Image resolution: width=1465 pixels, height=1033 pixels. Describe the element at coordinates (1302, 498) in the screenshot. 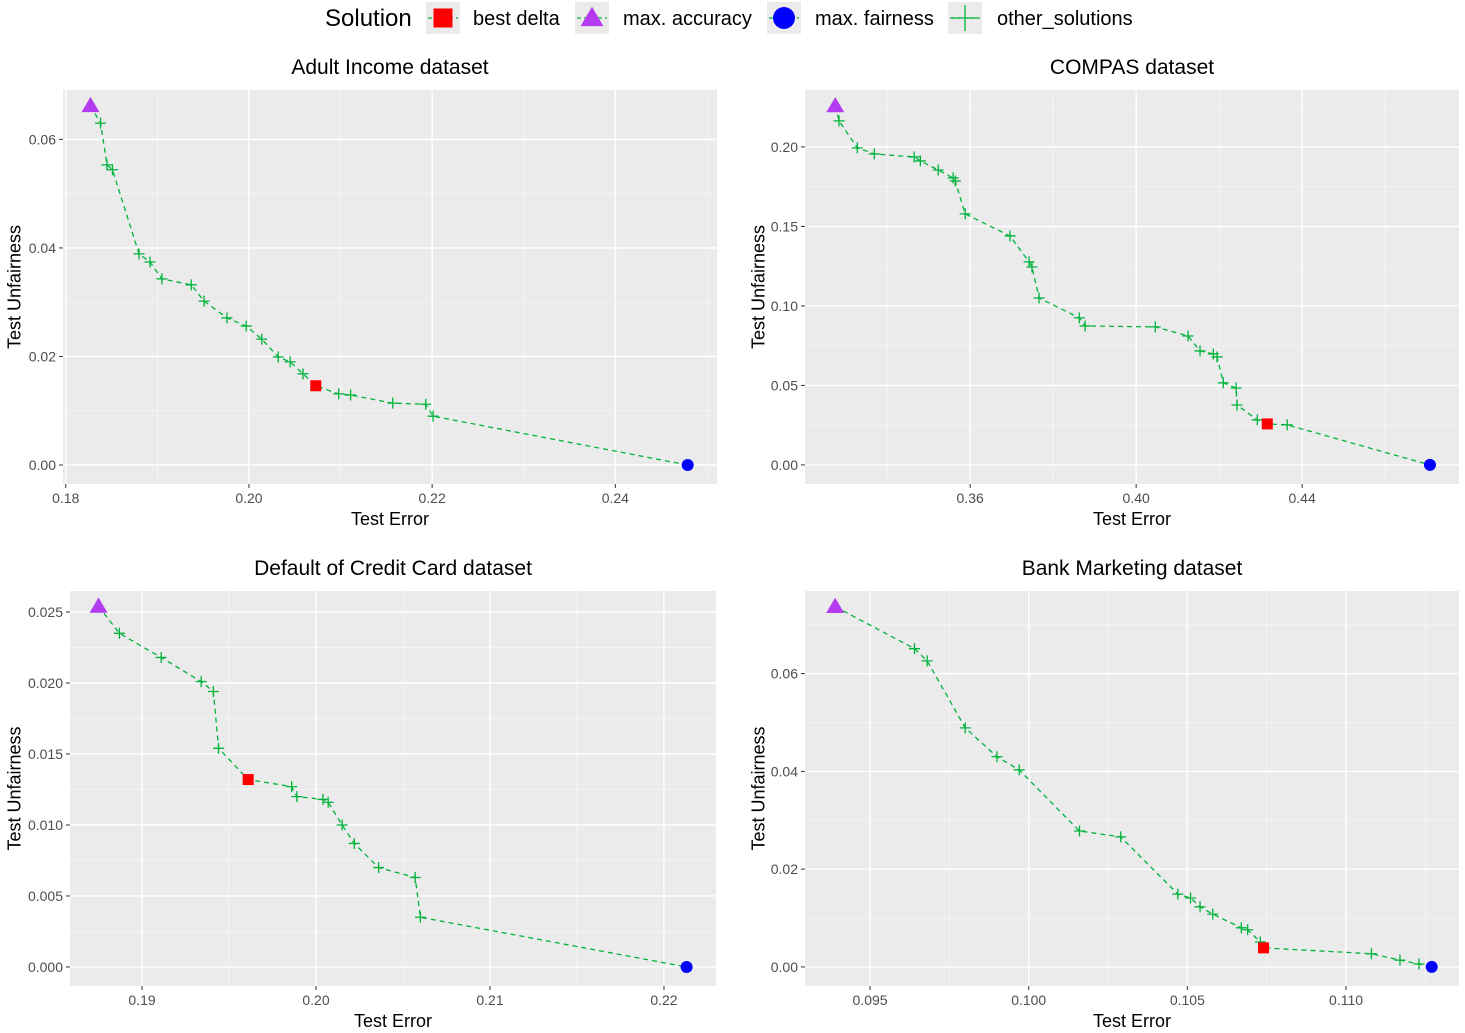

I see `x-tick-label: 0.44` at that location.